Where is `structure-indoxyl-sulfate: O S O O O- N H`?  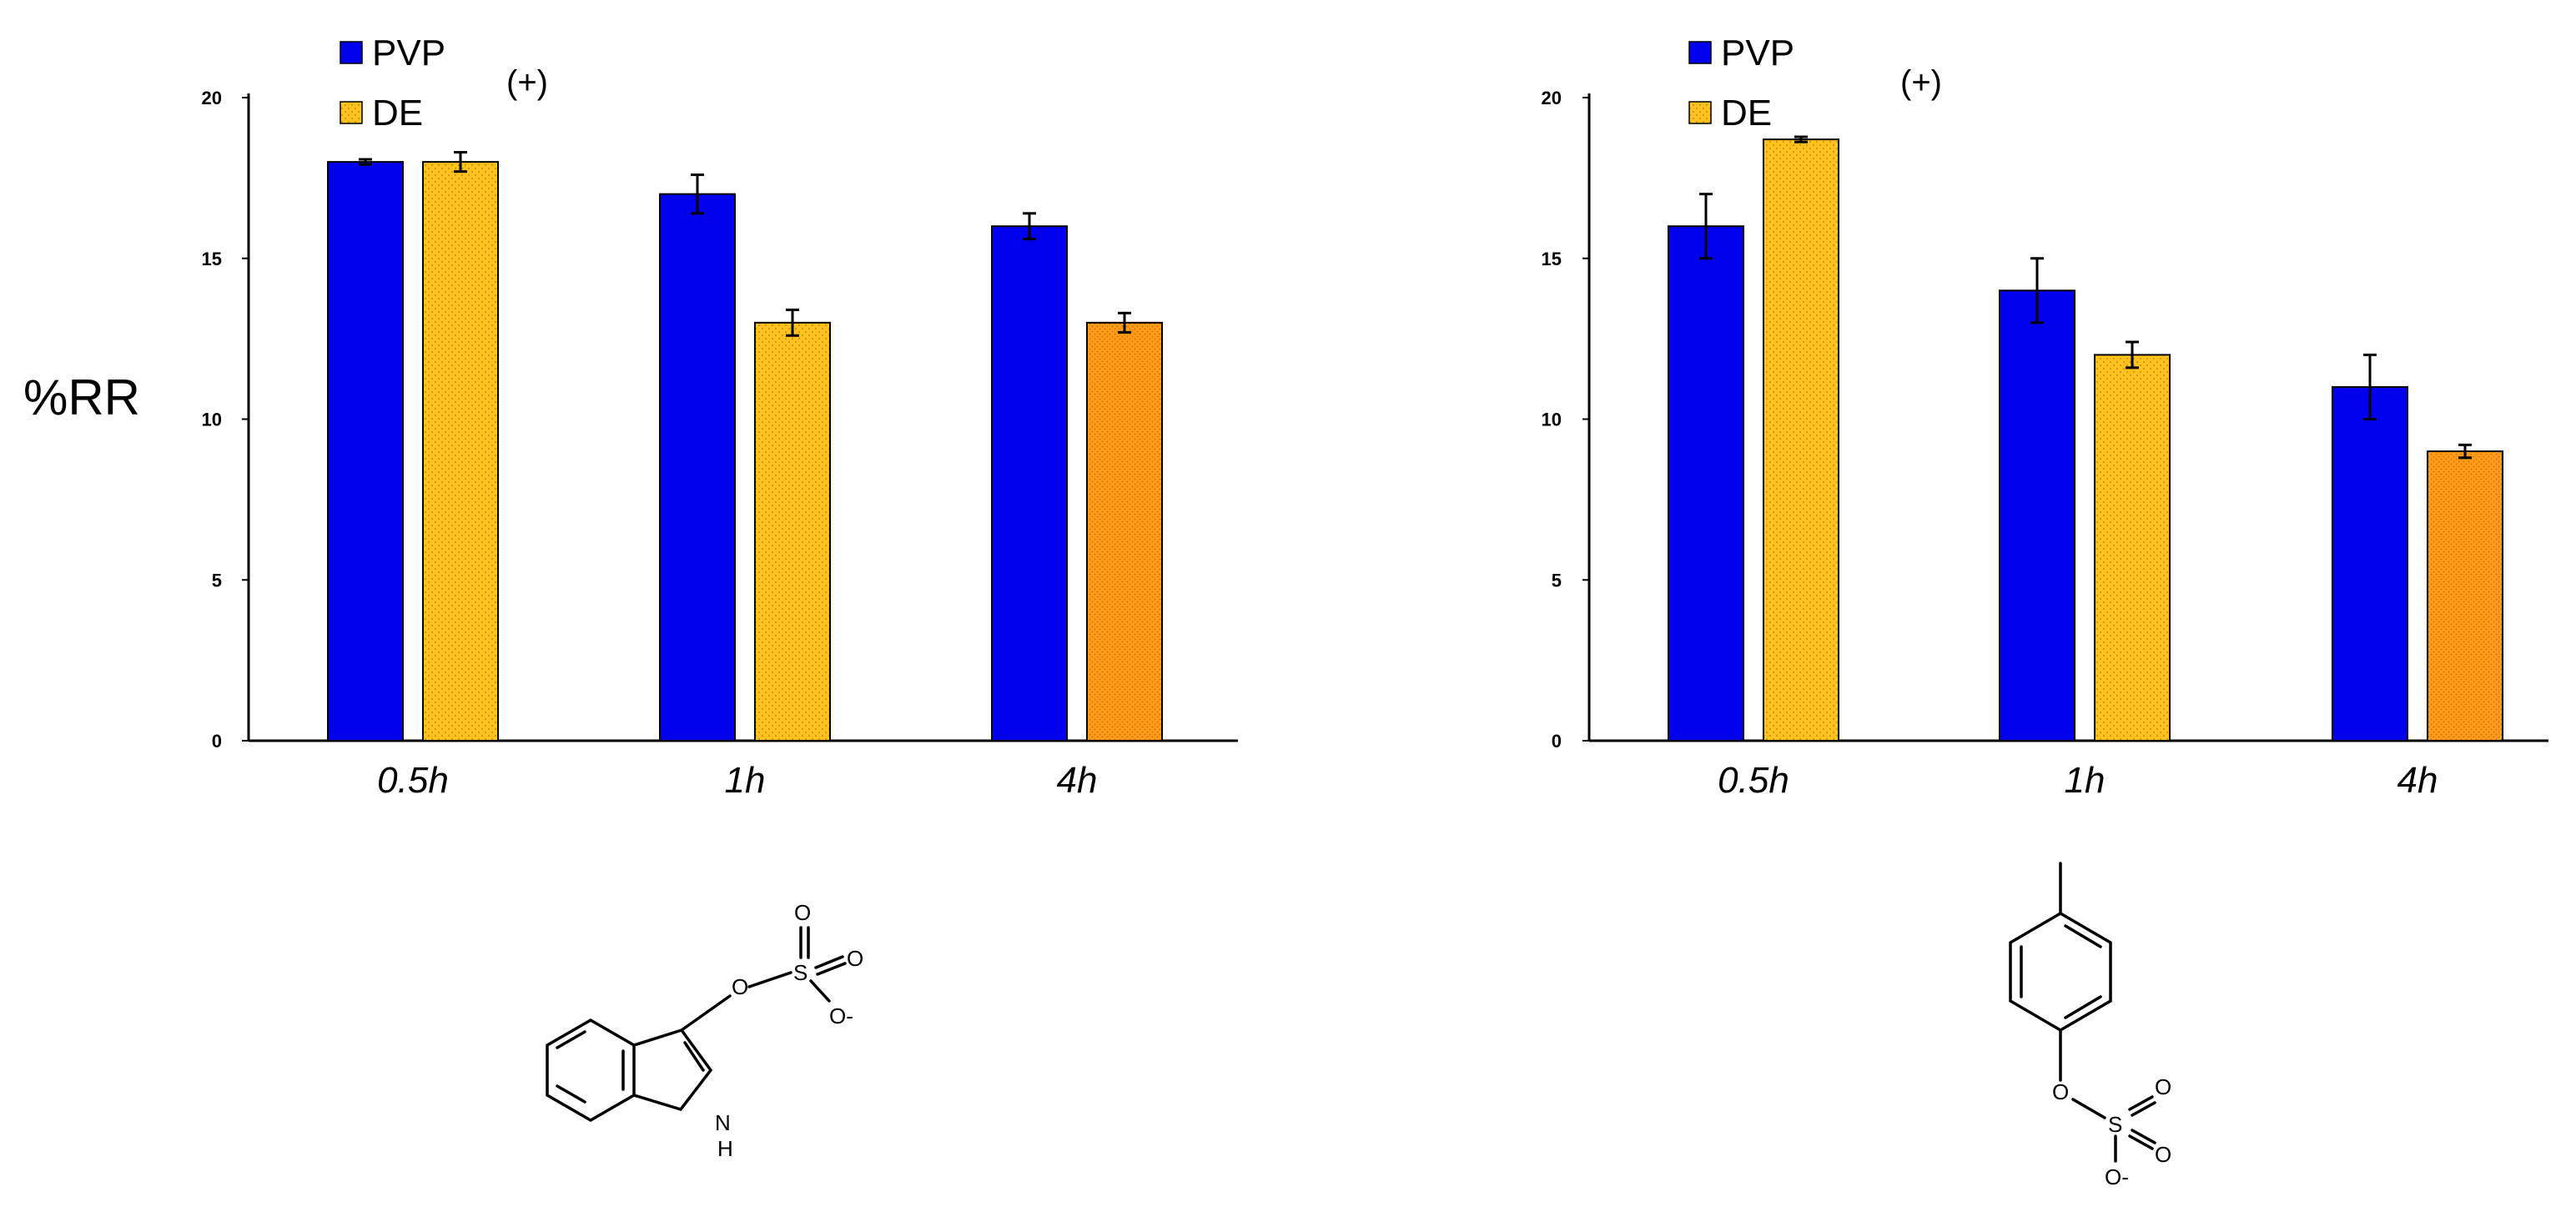
structure-indoxyl-sulfate: O S O O O- N H is located at coordinates (704, 1030).